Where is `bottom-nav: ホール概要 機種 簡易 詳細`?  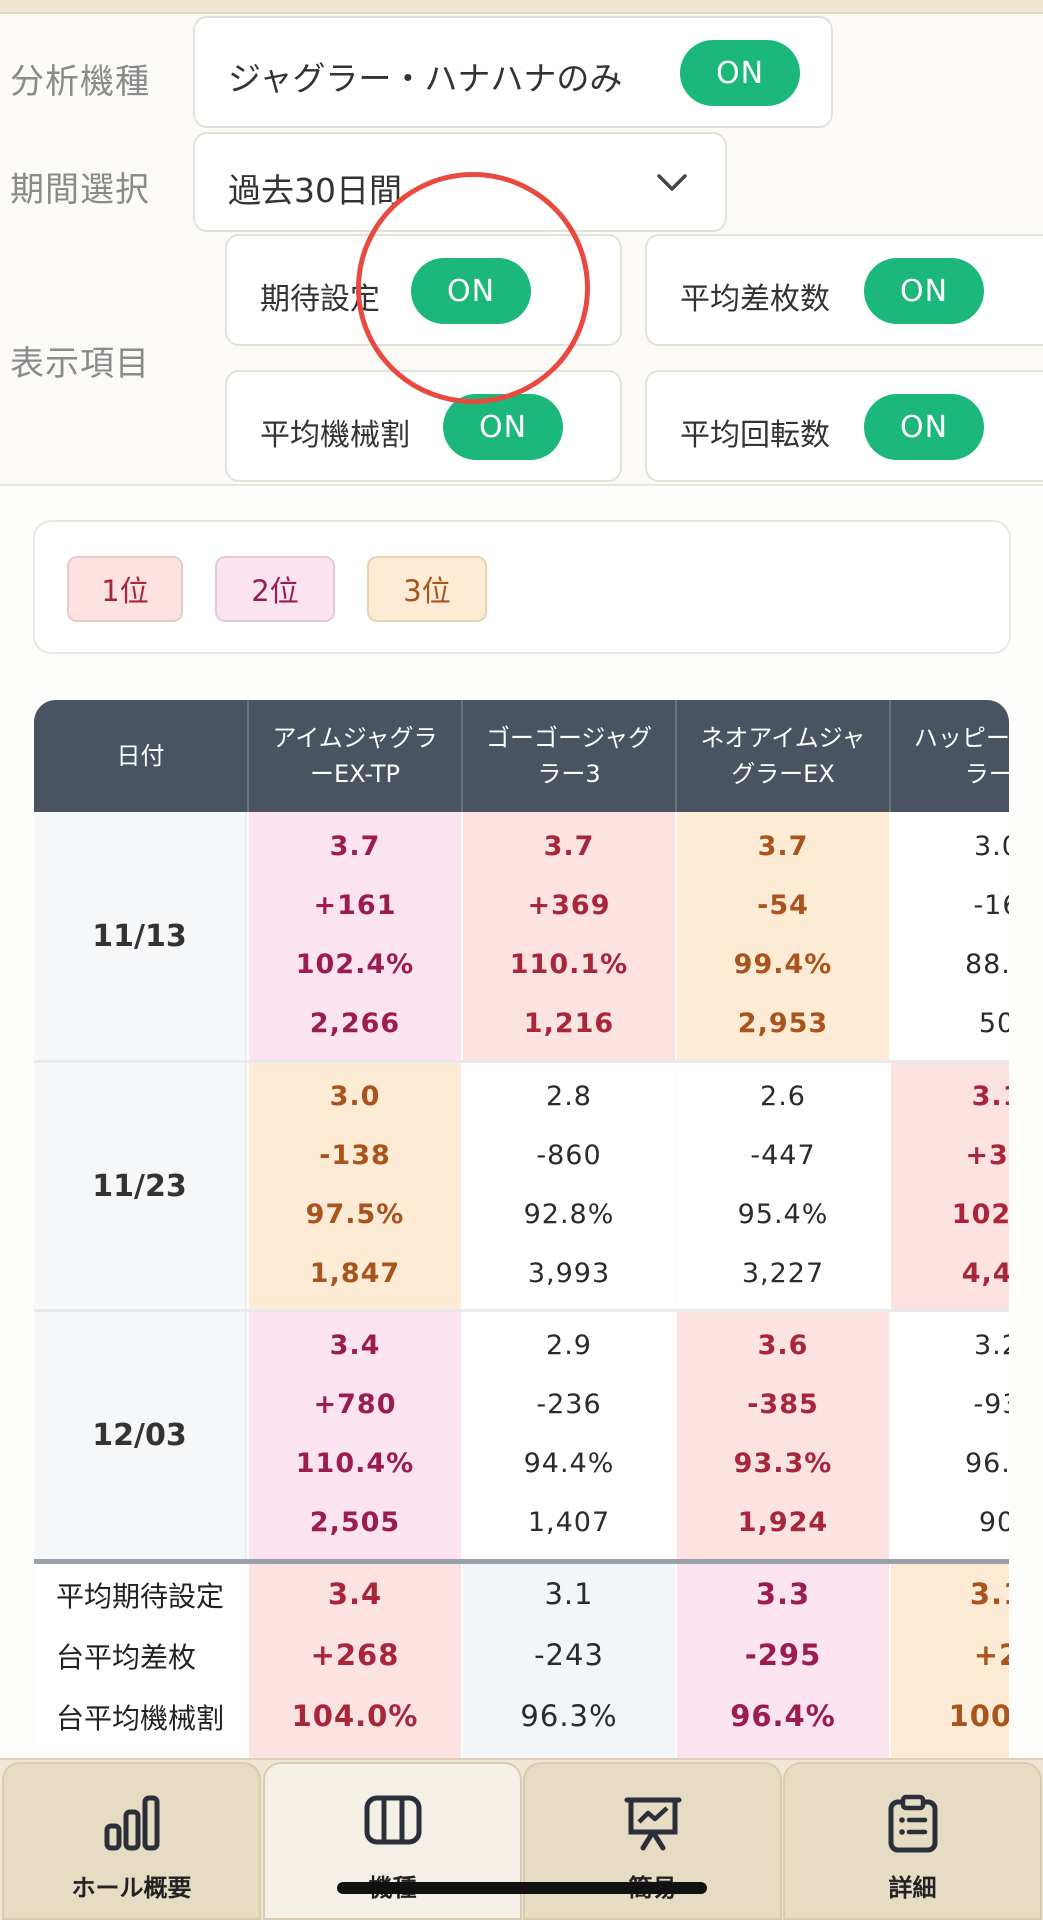 bottom-nav: ホール概要 機種 簡易 詳細 is located at coordinates (521, 1839).